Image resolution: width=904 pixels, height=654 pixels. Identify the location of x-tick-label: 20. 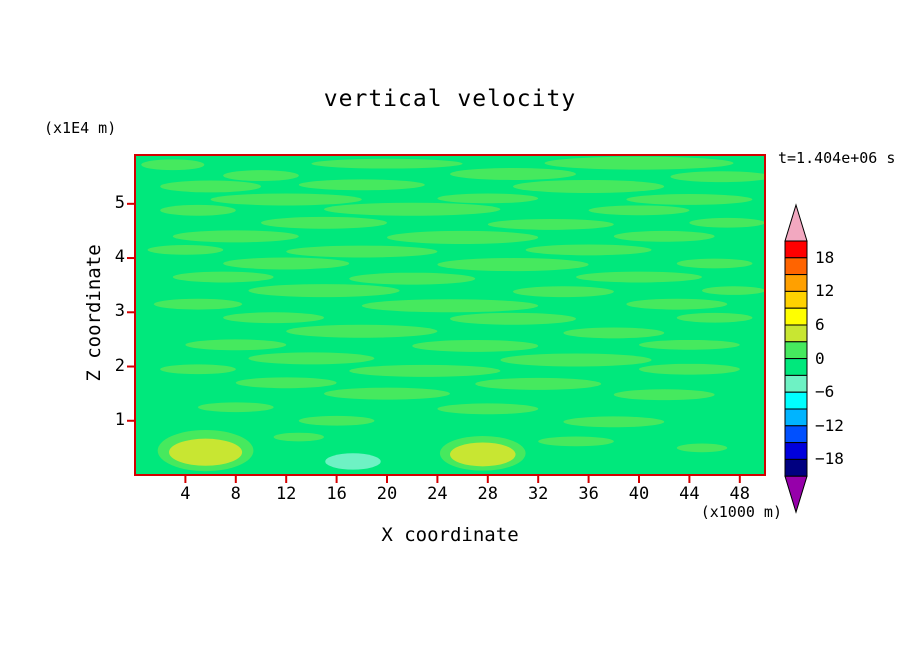
(387, 494).